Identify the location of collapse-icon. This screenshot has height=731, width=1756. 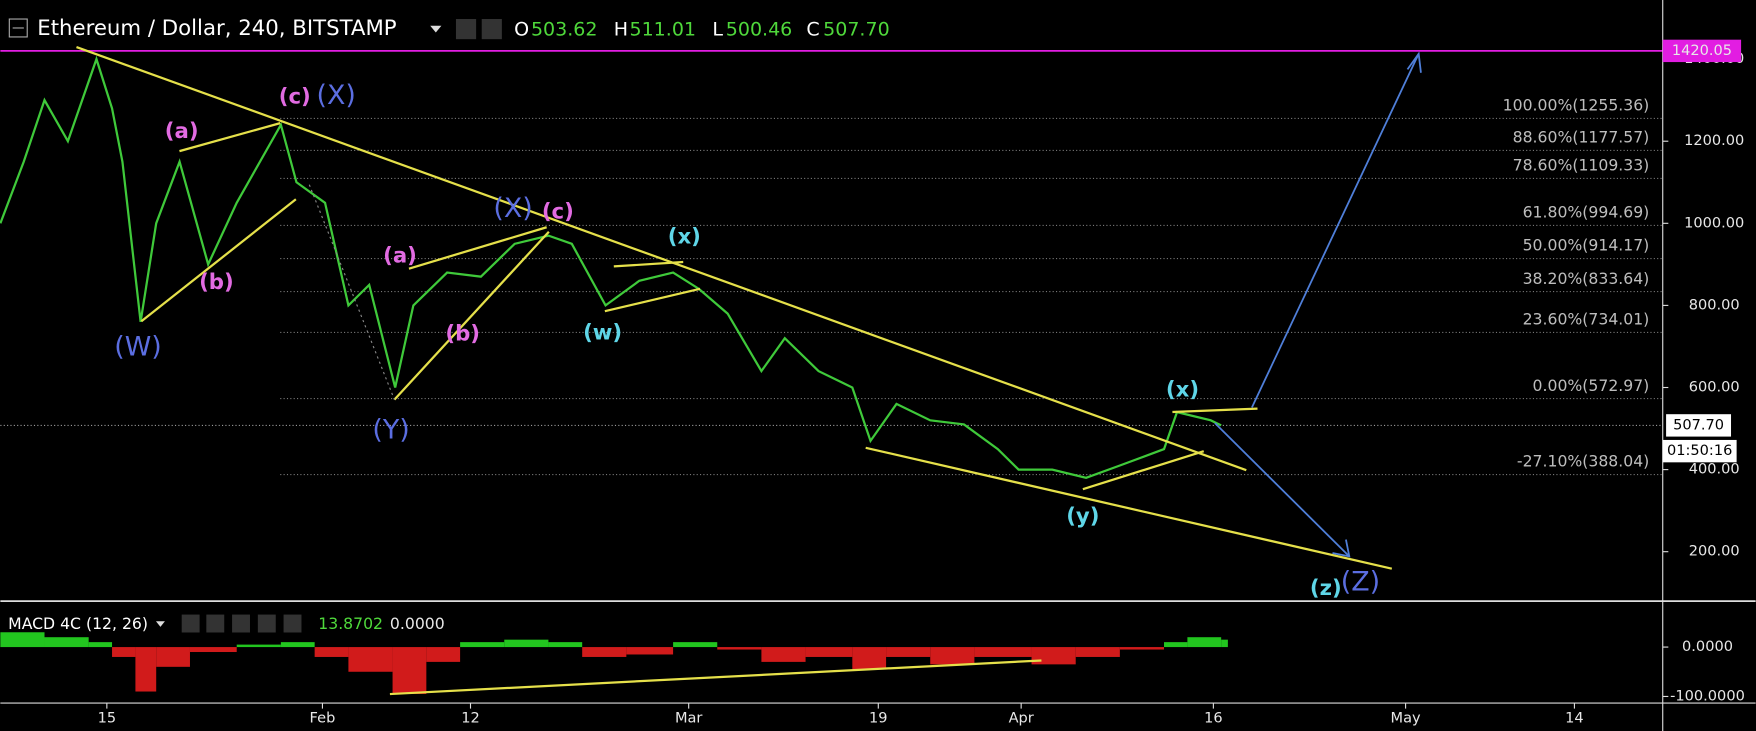
(18, 28).